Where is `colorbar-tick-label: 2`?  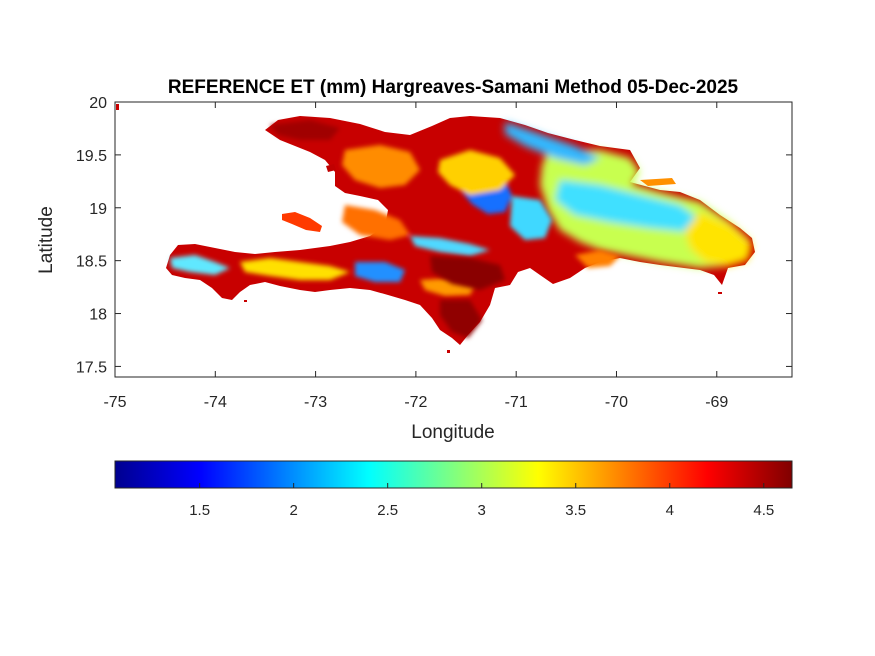 colorbar-tick-label: 2 is located at coordinates (293, 510).